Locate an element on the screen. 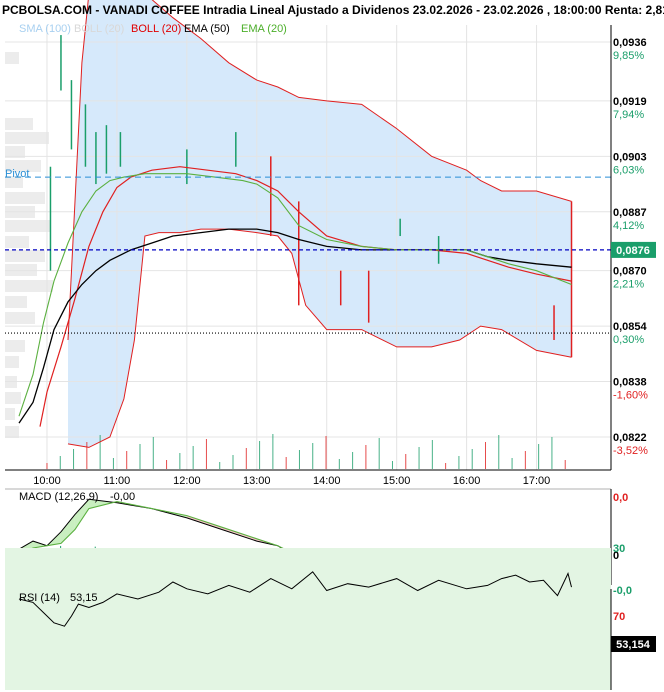 The width and height of the screenshot is (664, 692). y-tick-price: 0,0903 is located at coordinates (630, 157).